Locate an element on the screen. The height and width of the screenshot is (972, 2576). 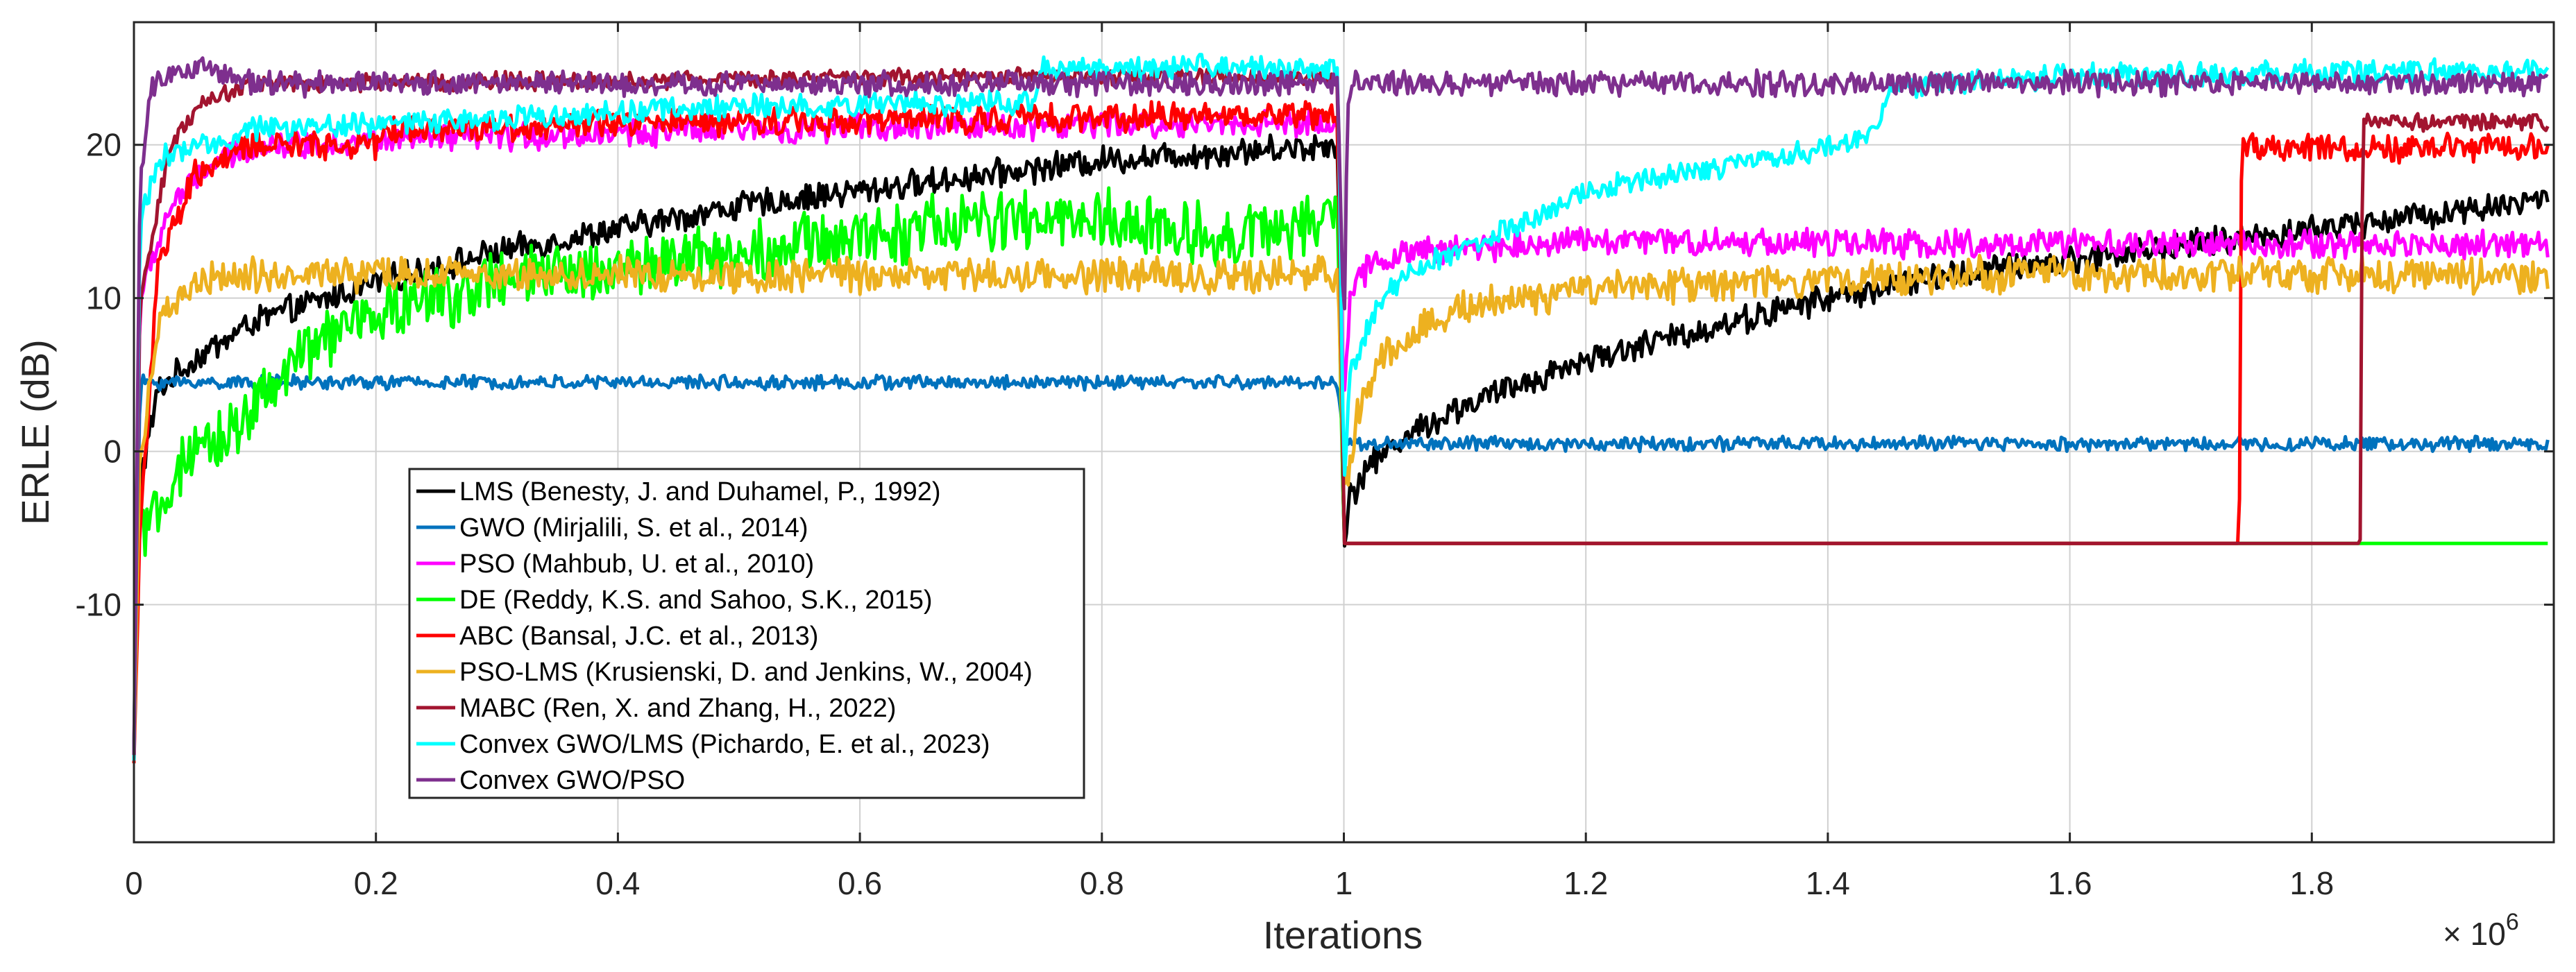
x-tick-labels: 0 0.2 0.4 0.6 0.8 1 1.2 1.4 1.6 1.8 is located at coordinates (1230, 883).